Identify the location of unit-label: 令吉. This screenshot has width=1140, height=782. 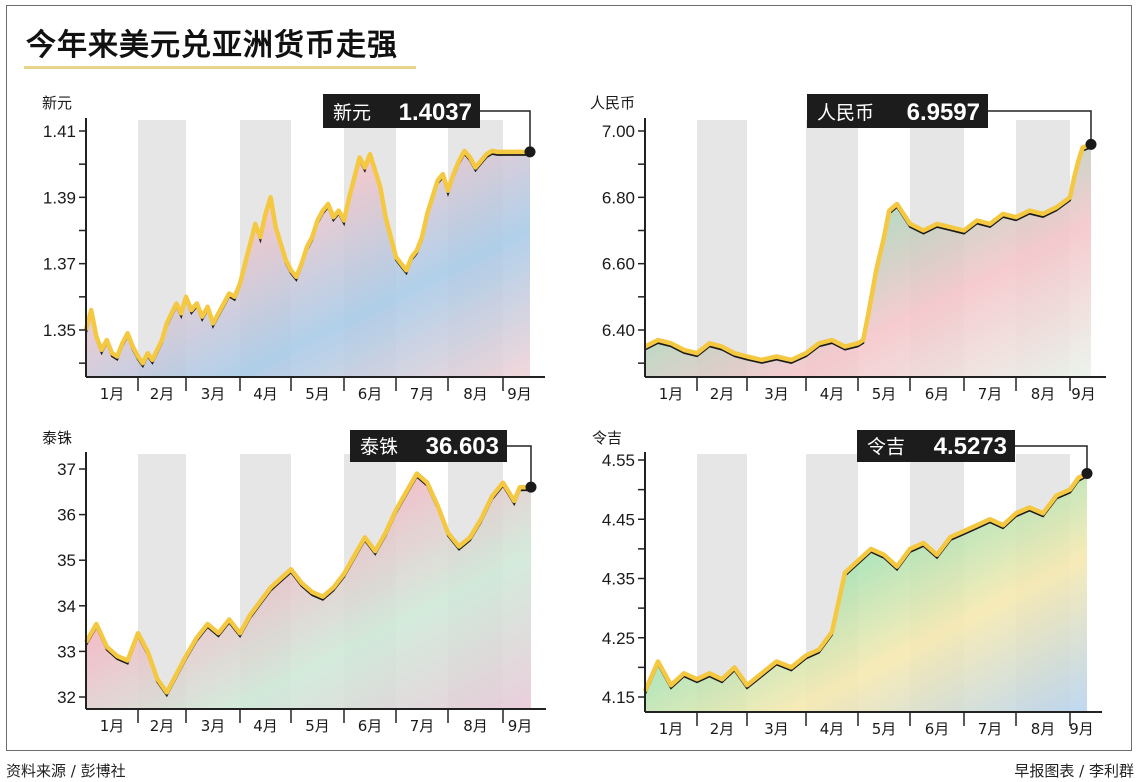
(607, 438).